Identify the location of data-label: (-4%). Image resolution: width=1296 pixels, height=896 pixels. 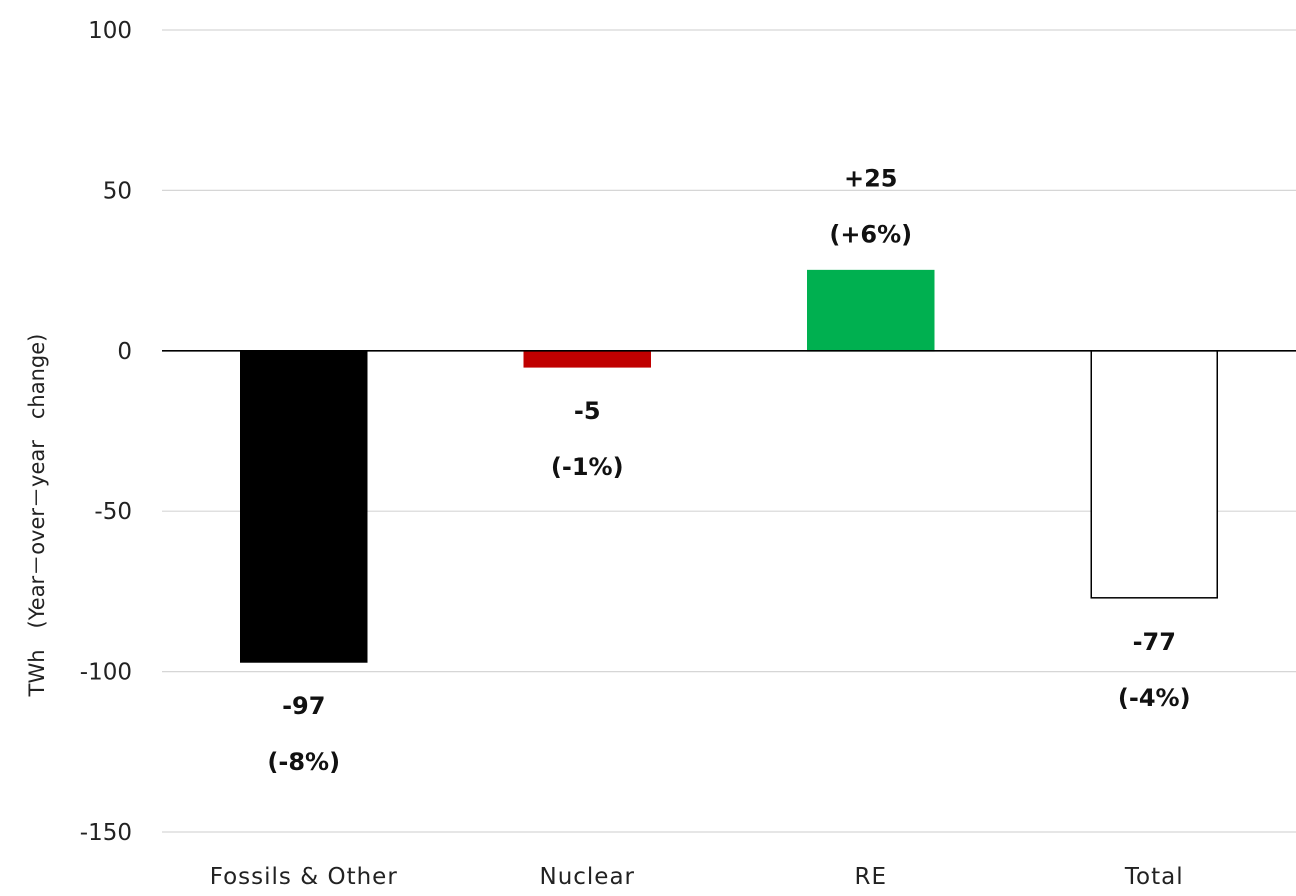
(1154, 698).